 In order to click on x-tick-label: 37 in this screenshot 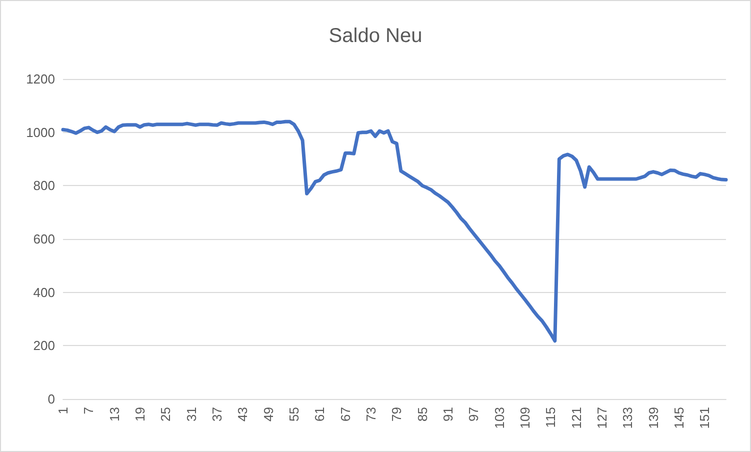, I will do `click(216, 414)`.